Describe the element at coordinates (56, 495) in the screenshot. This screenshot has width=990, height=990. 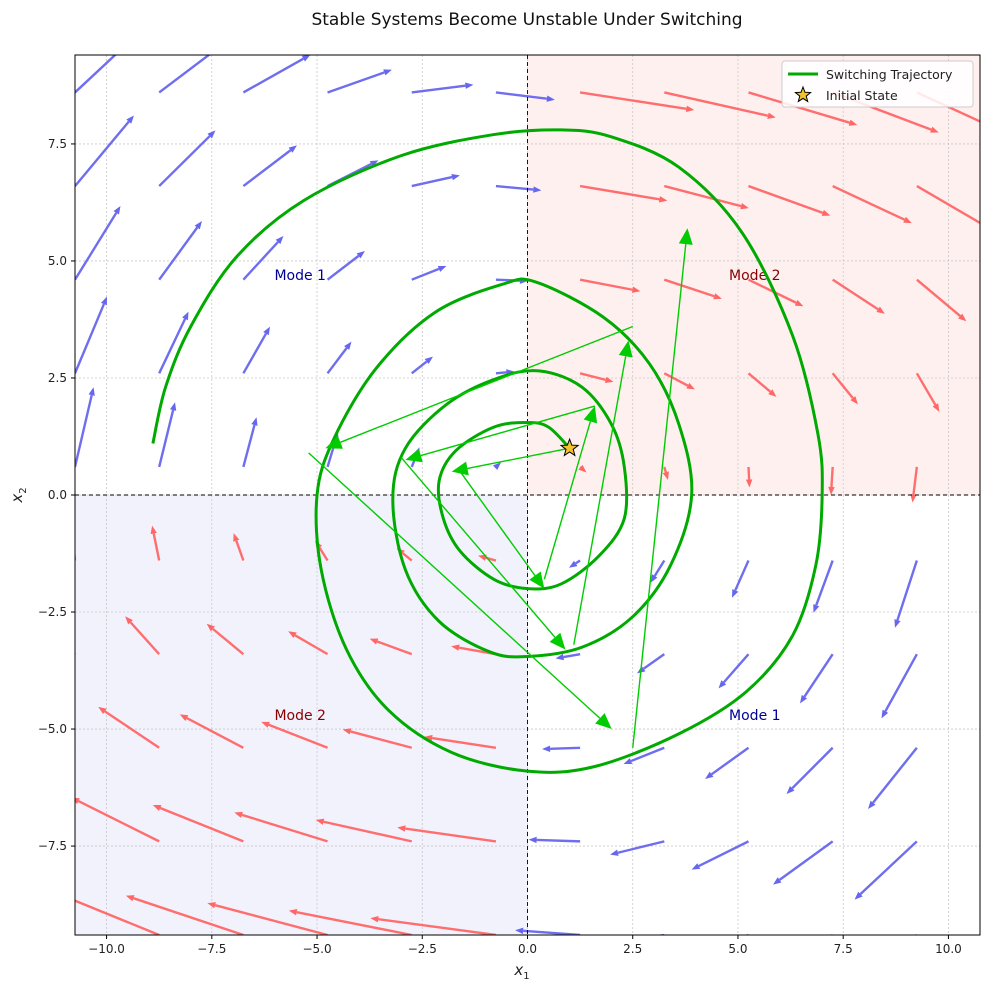
I see `y-axis-ticks: −7.5 −5.0 −2.5 0.0 2.5 5.0 7.5` at that location.